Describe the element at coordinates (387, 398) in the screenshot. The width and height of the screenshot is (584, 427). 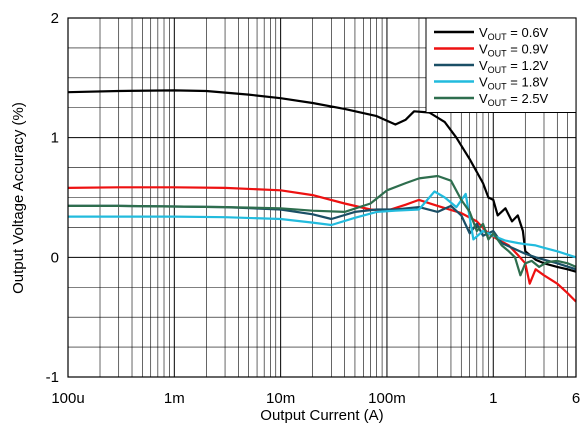
I see `x-tick-label: 100m` at that location.